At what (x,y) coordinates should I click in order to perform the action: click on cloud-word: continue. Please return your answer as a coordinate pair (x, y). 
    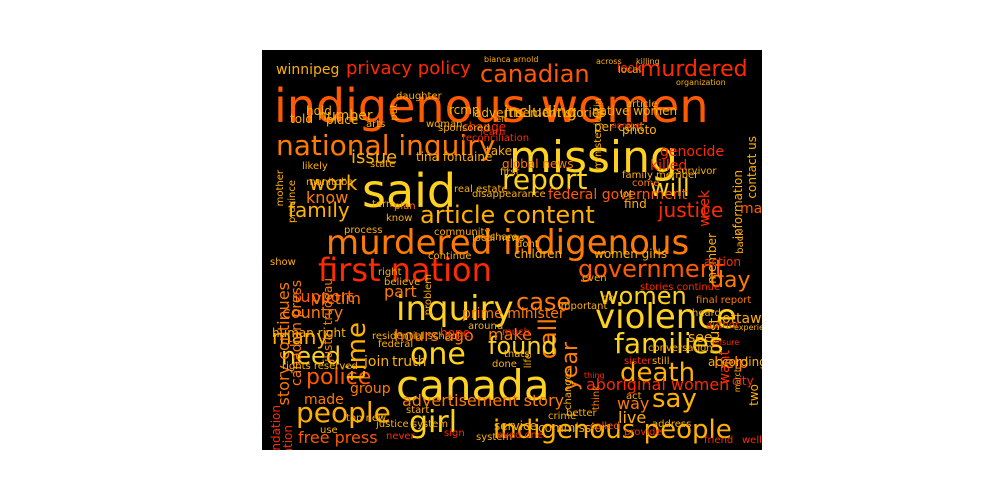
    Looking at the image, I should click on (450, 256).